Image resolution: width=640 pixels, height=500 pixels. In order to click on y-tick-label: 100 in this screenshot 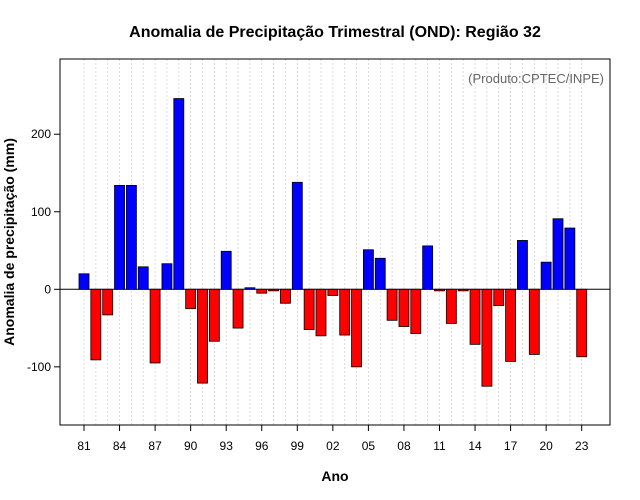, I will do `click(41, 212)`.